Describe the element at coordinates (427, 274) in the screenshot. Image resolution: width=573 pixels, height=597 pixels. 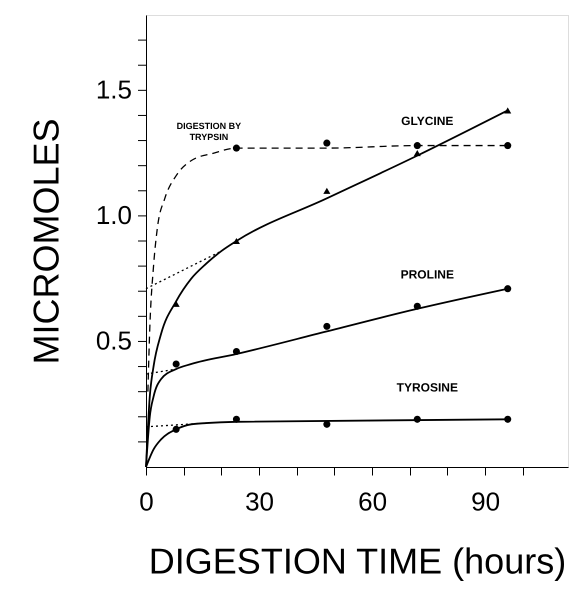
I see `text: PROLINE` at that location.